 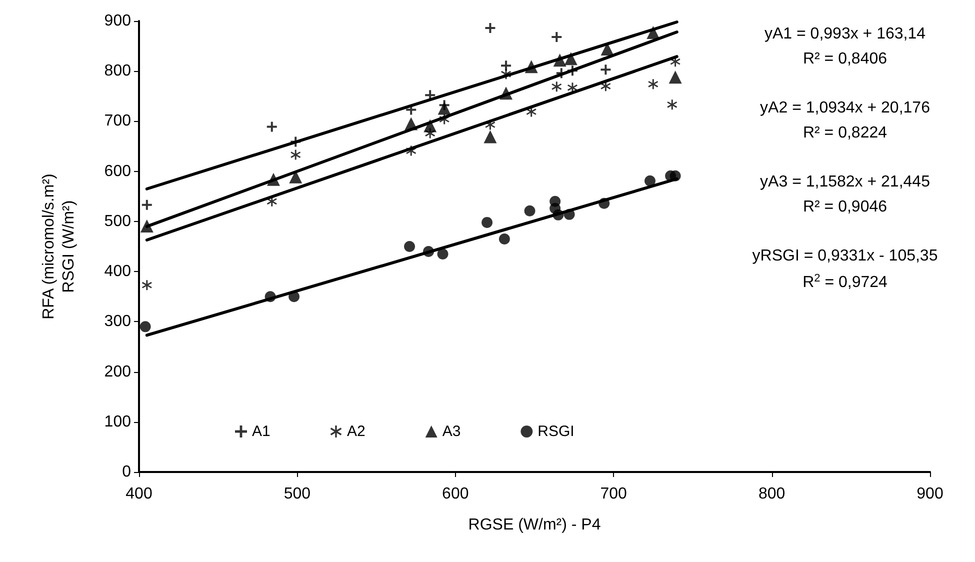 I want to click on y-tick-label: 100, so click(x=118, y=421).